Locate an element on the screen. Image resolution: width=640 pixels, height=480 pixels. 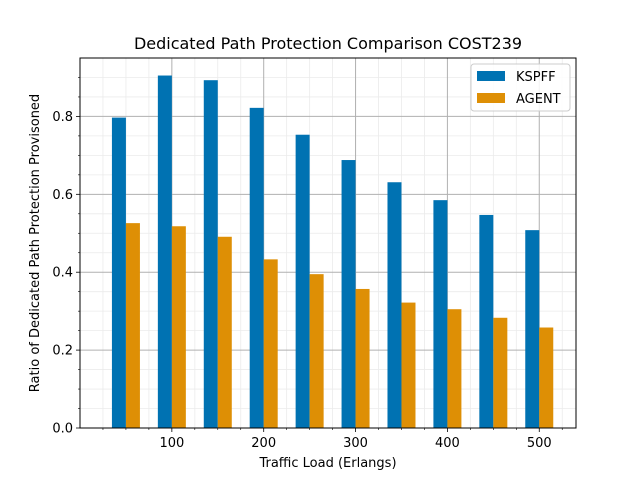
y-tick-label: 0.6 is located at coordinates (62, 195).